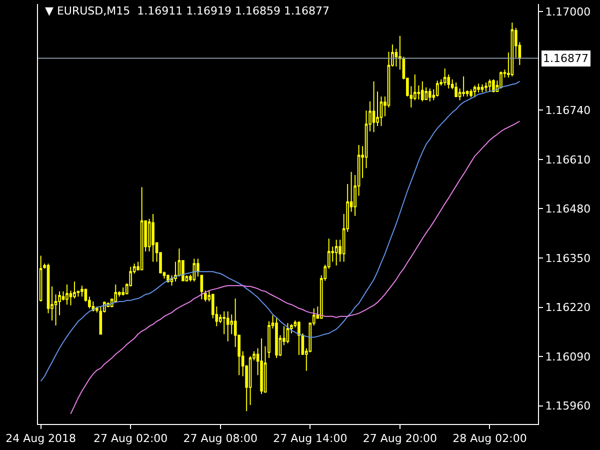 This screenshot has width=600, height=450. Describe the element at coordinates (400, 439) in the screenshot. I see `x-tick-label: 27 Aug 20:00` at that location.